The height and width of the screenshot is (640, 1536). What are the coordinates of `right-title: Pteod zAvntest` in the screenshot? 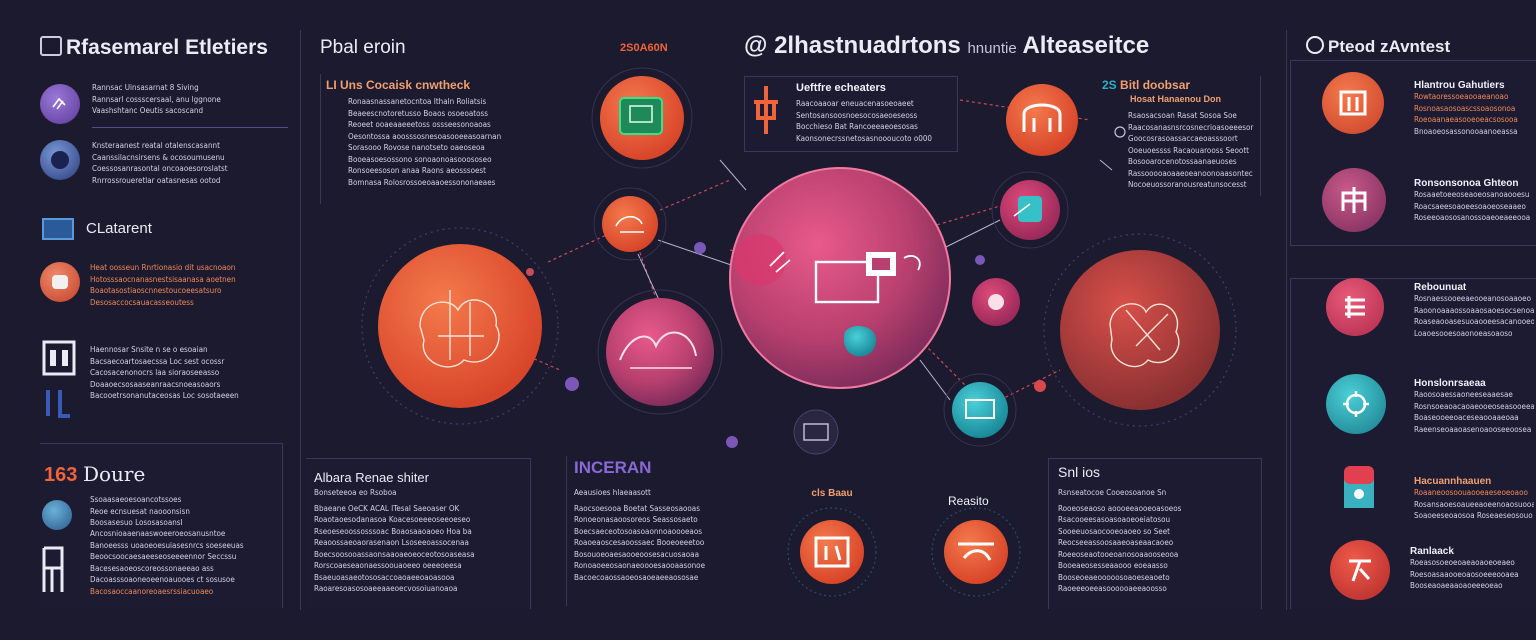 It's located at (1378, 46).